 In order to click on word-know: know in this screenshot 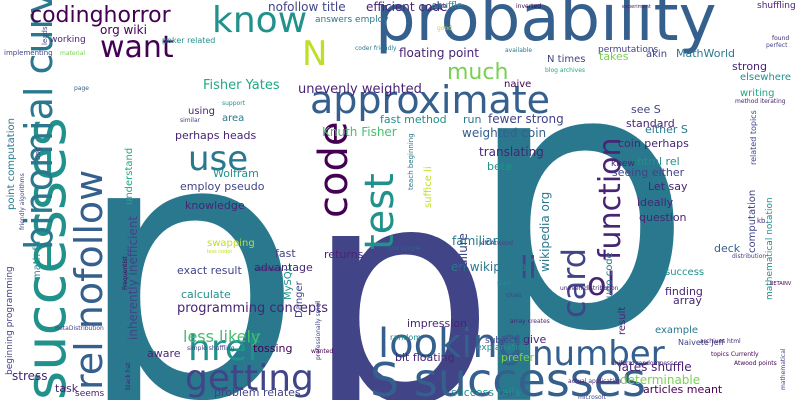, I will do `click(259, 20)`.